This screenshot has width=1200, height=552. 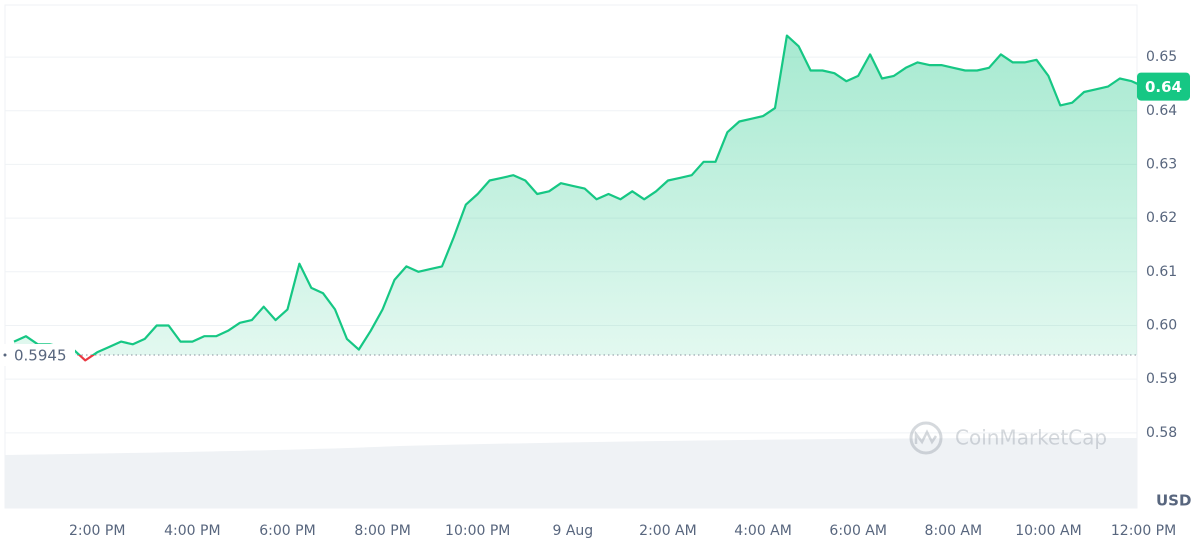 What do you see at coordinates (1161, 272) in the screenshot?
I see `y-tick-label: 0.61` at bounding box center [1161, 272].